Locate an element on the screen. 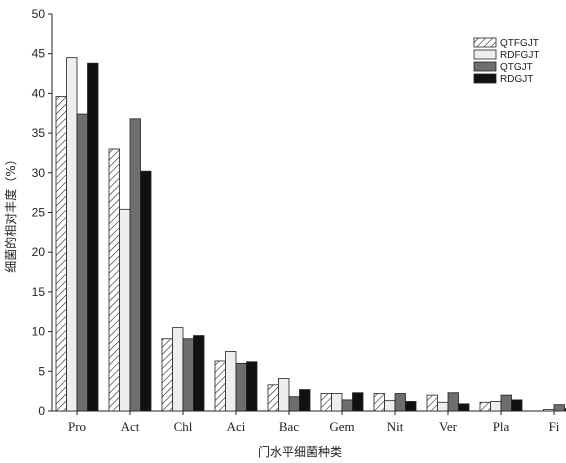 The width and height of the screenshot is (566, 463). x-tick-label: Pro is located at coordinates (77, 426).